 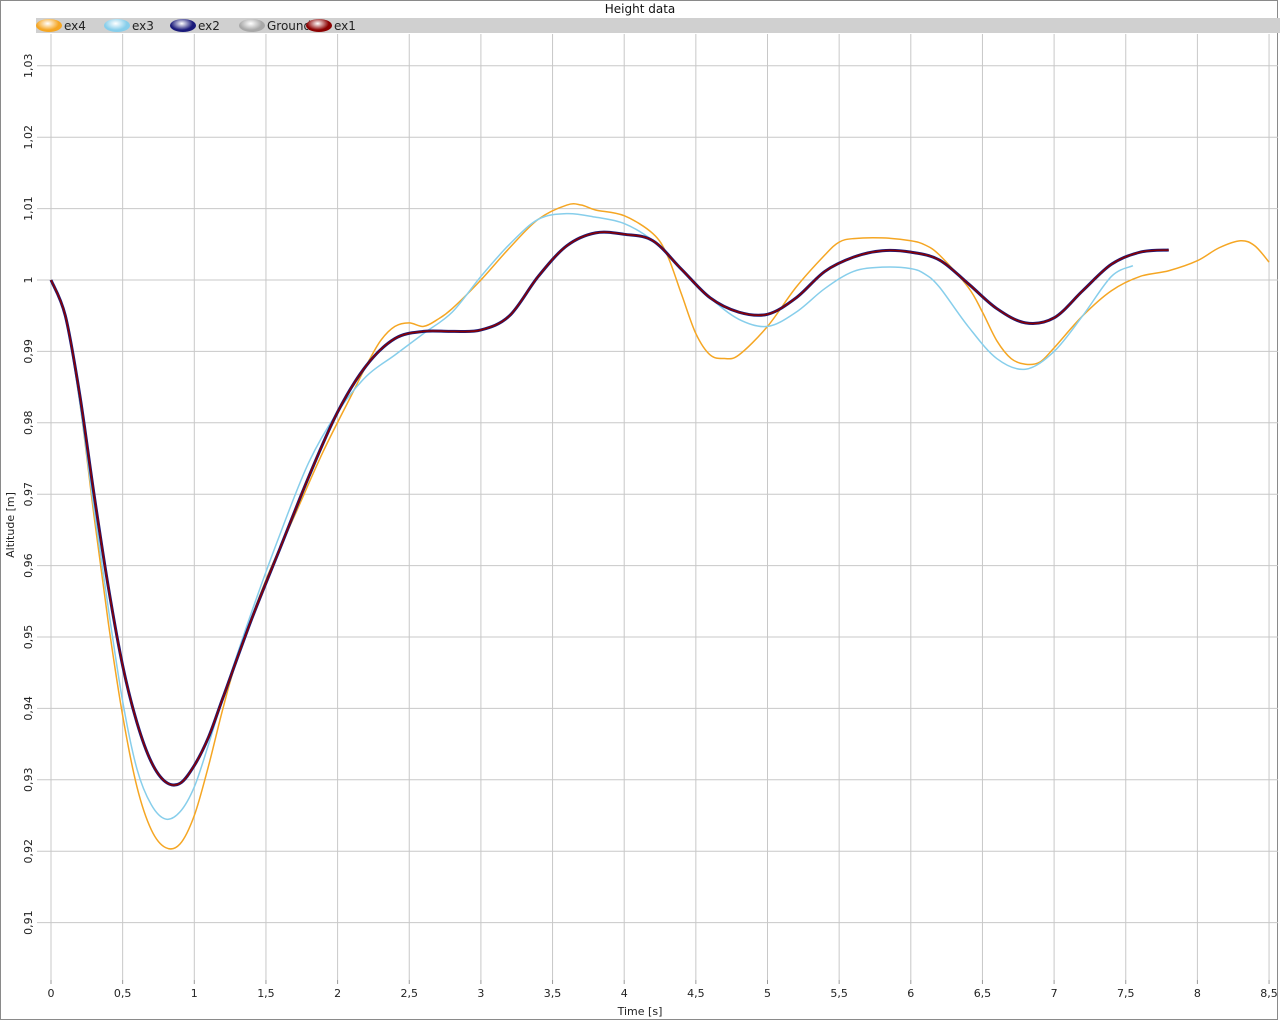 I want to click on x-tick-label: 6, so click(x=910, y=993).